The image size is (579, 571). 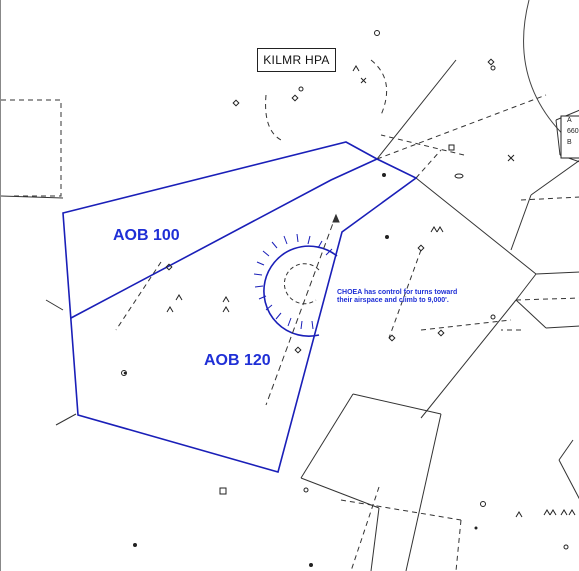 What do you see at coordinates (295, 285) in the screenshot?
I see `ticked-arc` at bounding box center [295, 285].